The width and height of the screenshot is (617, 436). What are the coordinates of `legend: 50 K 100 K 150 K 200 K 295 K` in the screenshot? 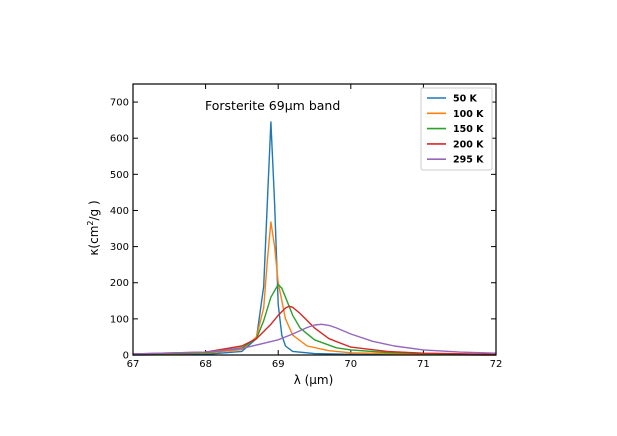 It's located at (456, 129).